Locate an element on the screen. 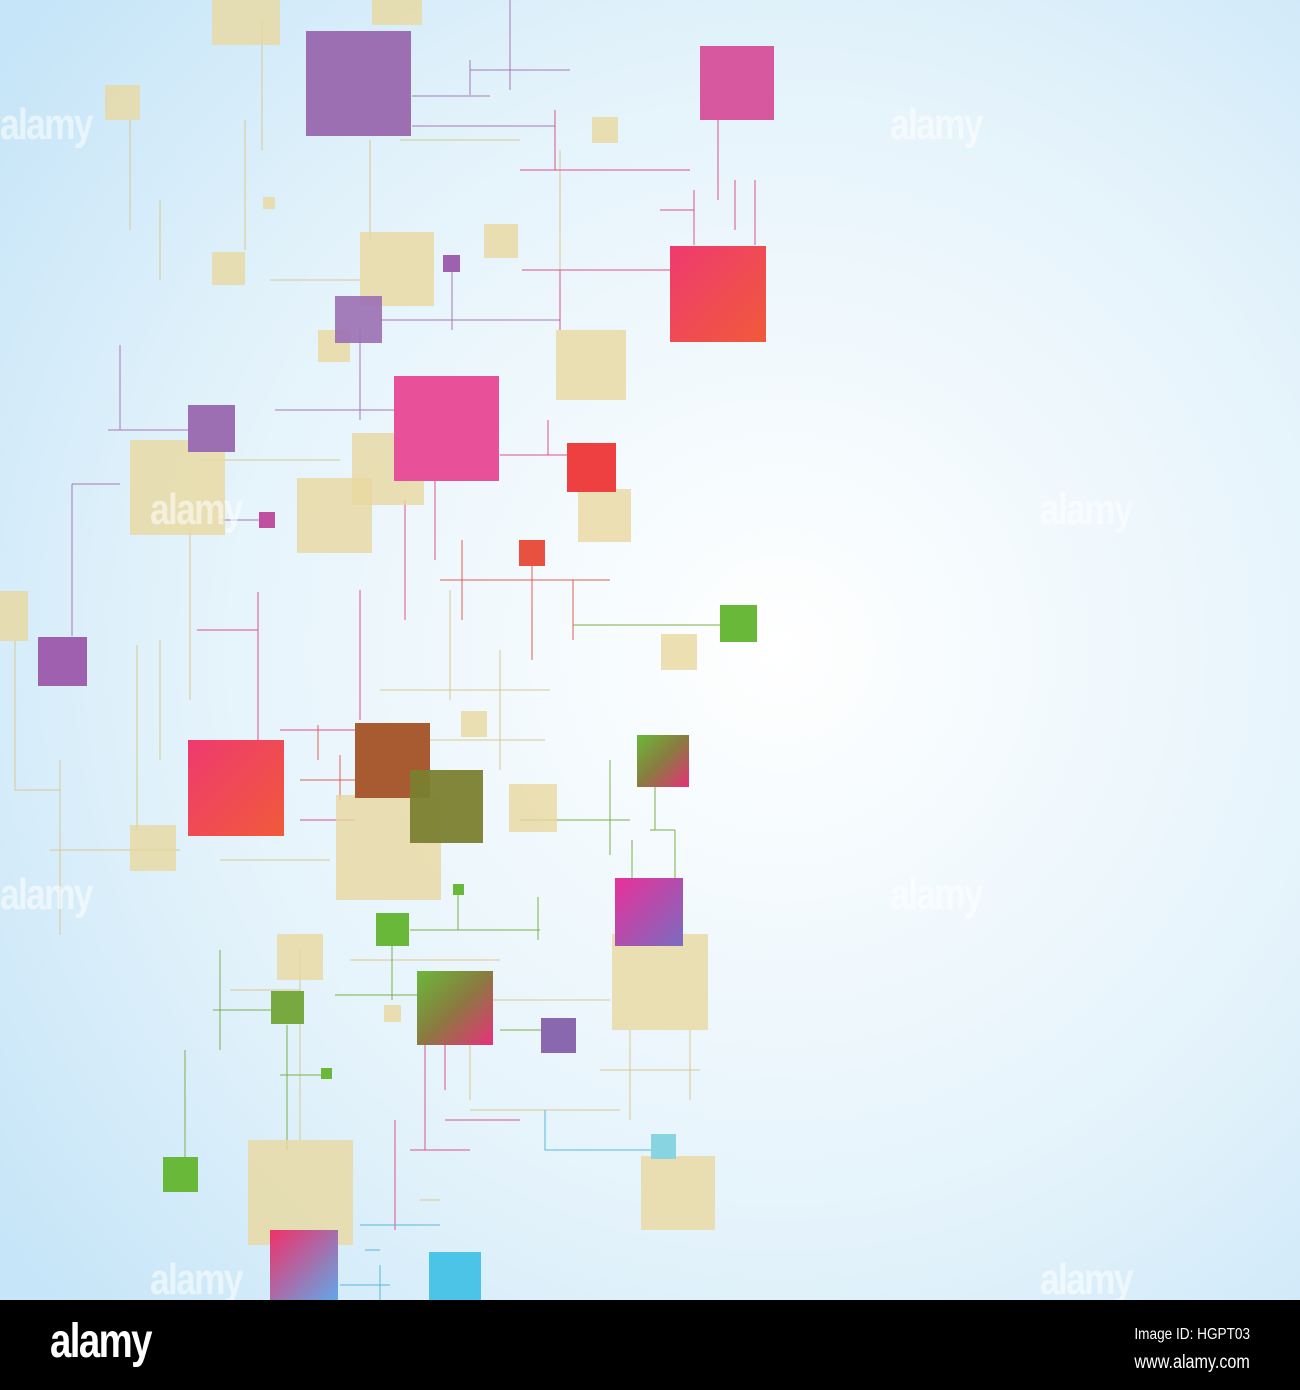 The width and height of the screenshot is (1300, 1390). image-id: Image ID: HGPT03 is located at coordinates (1192, 1334).